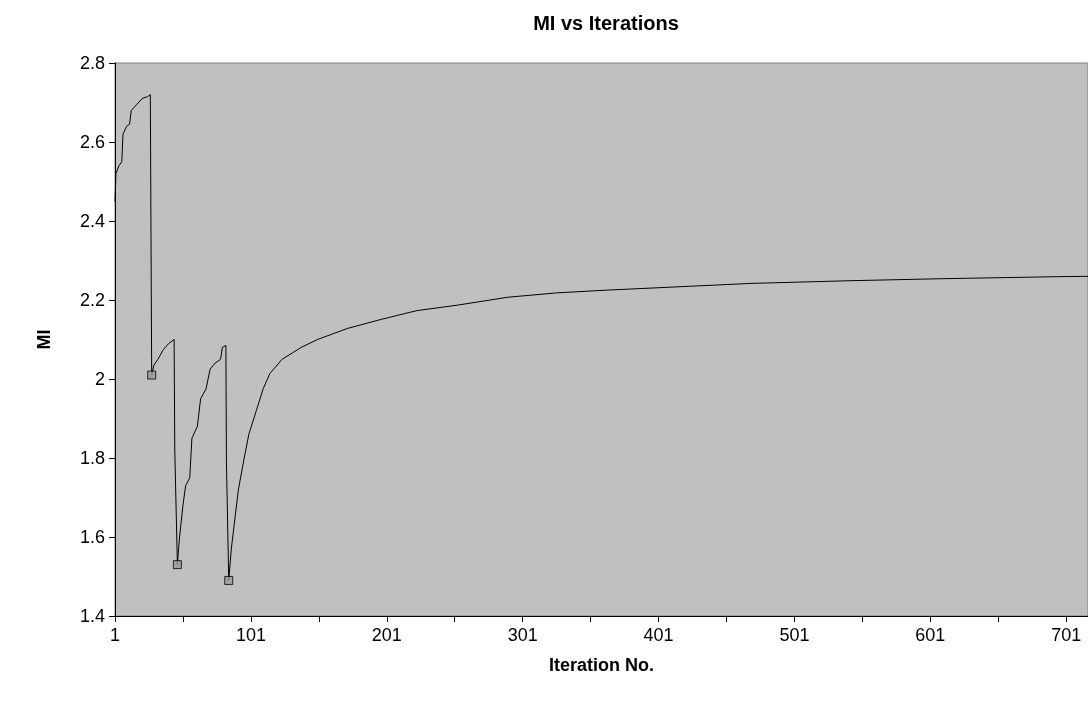 This screenshot has width=1088, height=717. I want to click on y-tick-label: 2.4, so click(92, 221).